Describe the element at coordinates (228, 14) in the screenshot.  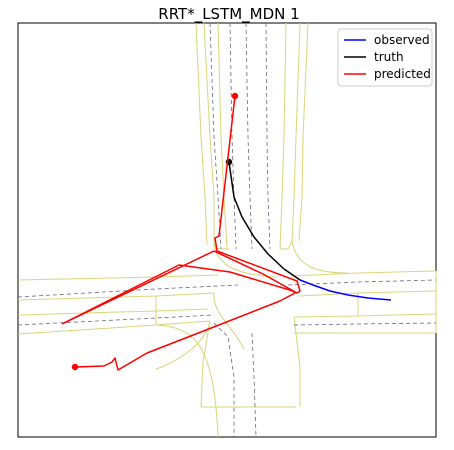
I see `chart-title: RRT*_LSTM_MDN 1` at that location.